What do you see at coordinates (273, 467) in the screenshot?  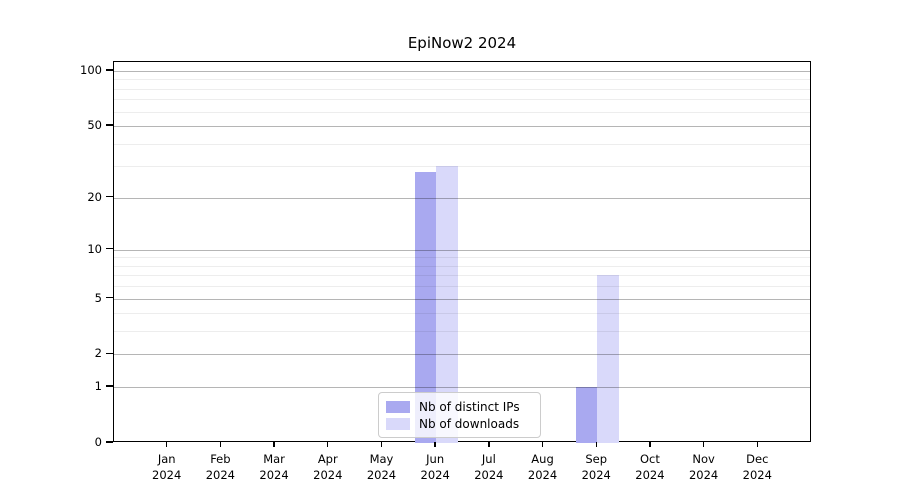 I see `x-tick-label: Mar 2024` at bounding box center [273, 467].